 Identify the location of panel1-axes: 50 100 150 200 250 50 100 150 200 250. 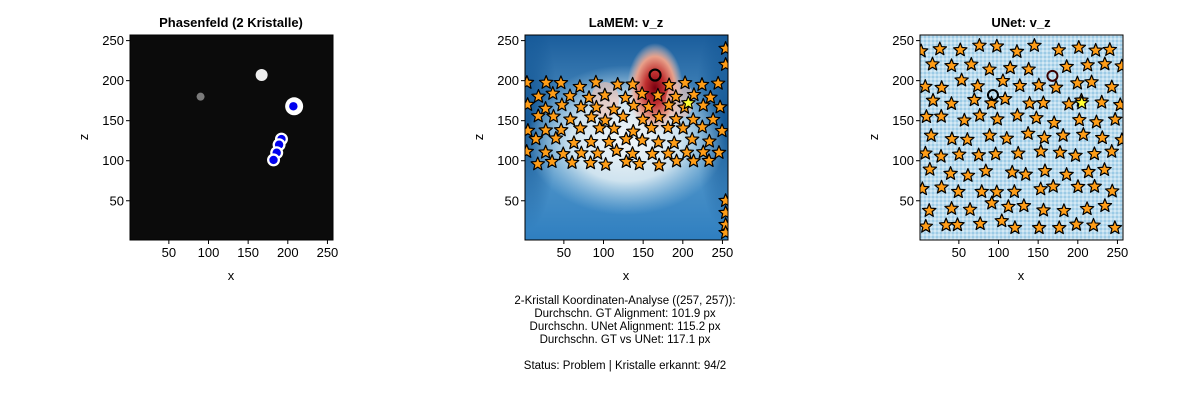
(220, 146).